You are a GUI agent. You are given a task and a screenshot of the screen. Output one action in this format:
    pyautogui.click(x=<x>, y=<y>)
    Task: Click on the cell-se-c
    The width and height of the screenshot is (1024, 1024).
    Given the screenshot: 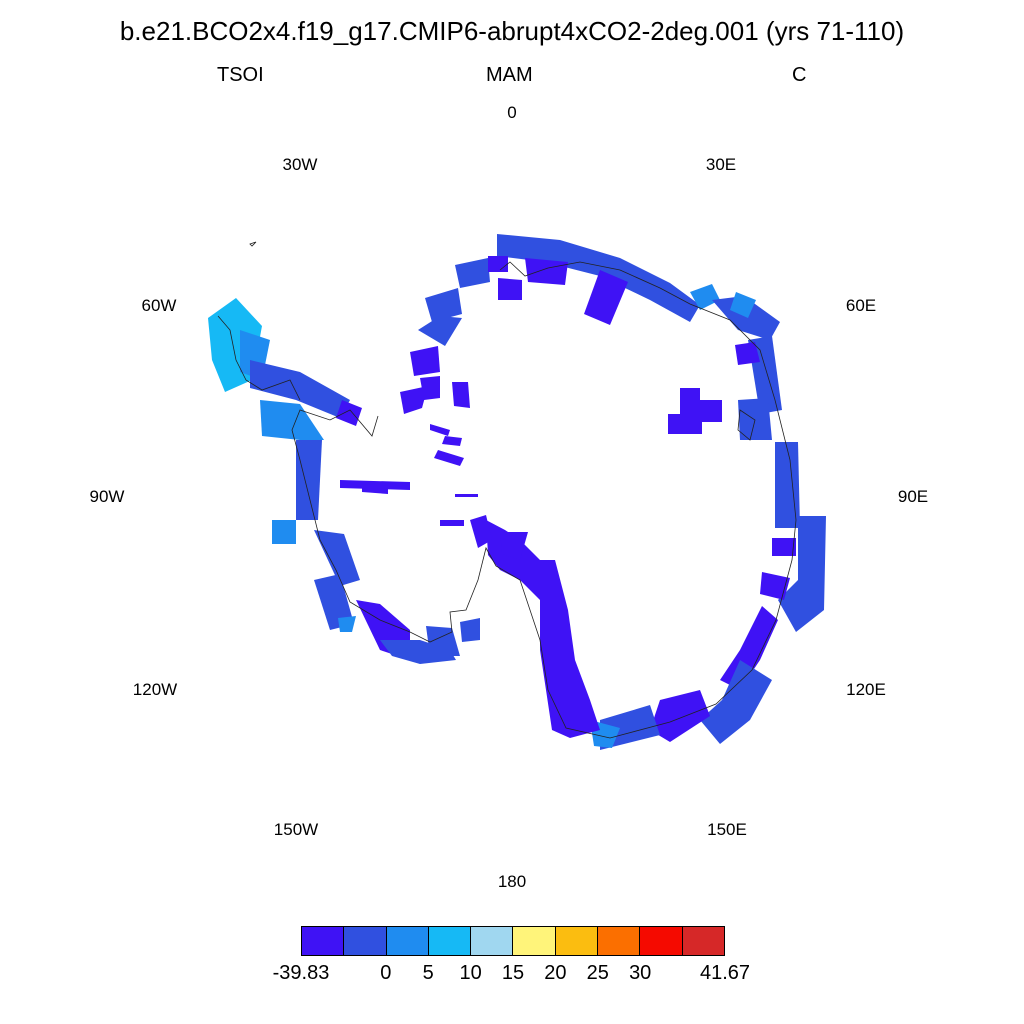 What is the action you would take?
    pyautogui.click(x=680, y=716)
    